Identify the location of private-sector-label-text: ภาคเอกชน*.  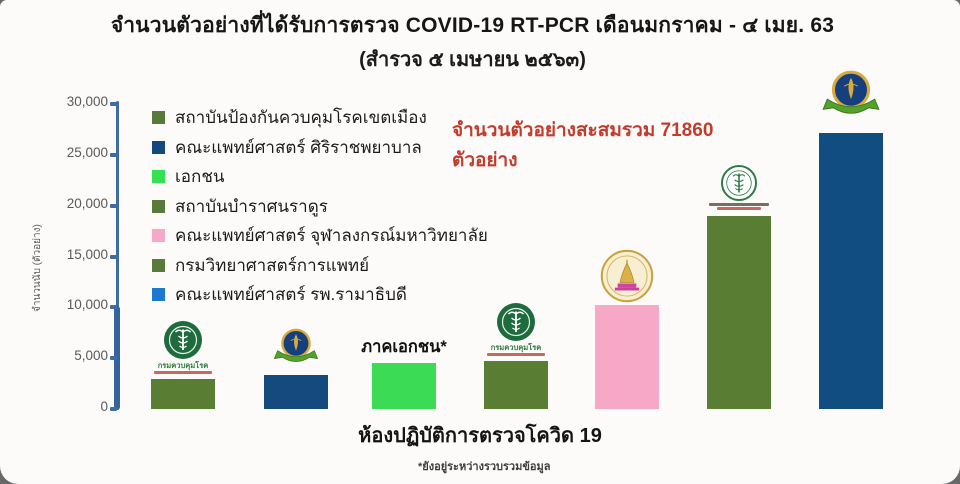
(404, 347).